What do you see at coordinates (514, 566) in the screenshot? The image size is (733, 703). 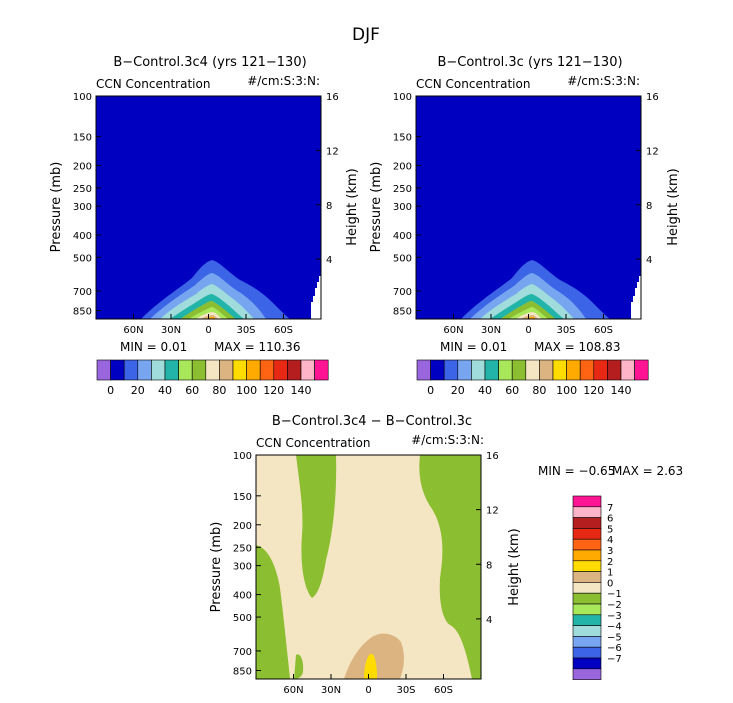 I see `panel-3-y2label: Height (km)` at bounding box center [514, 566].